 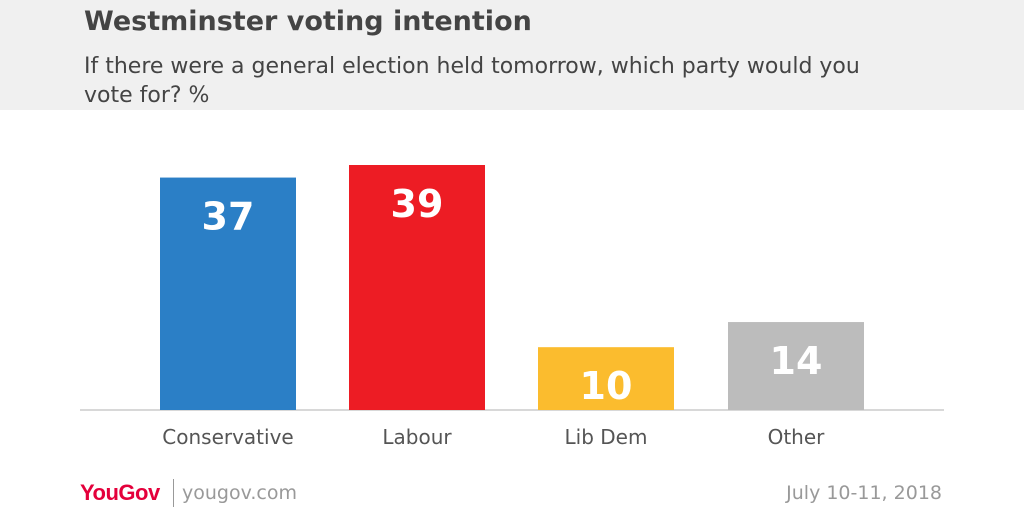 What do you see at coordinates (796, 361) in the screenshot?
I see `data-label-other: 14` at bounding box center [796, 361].